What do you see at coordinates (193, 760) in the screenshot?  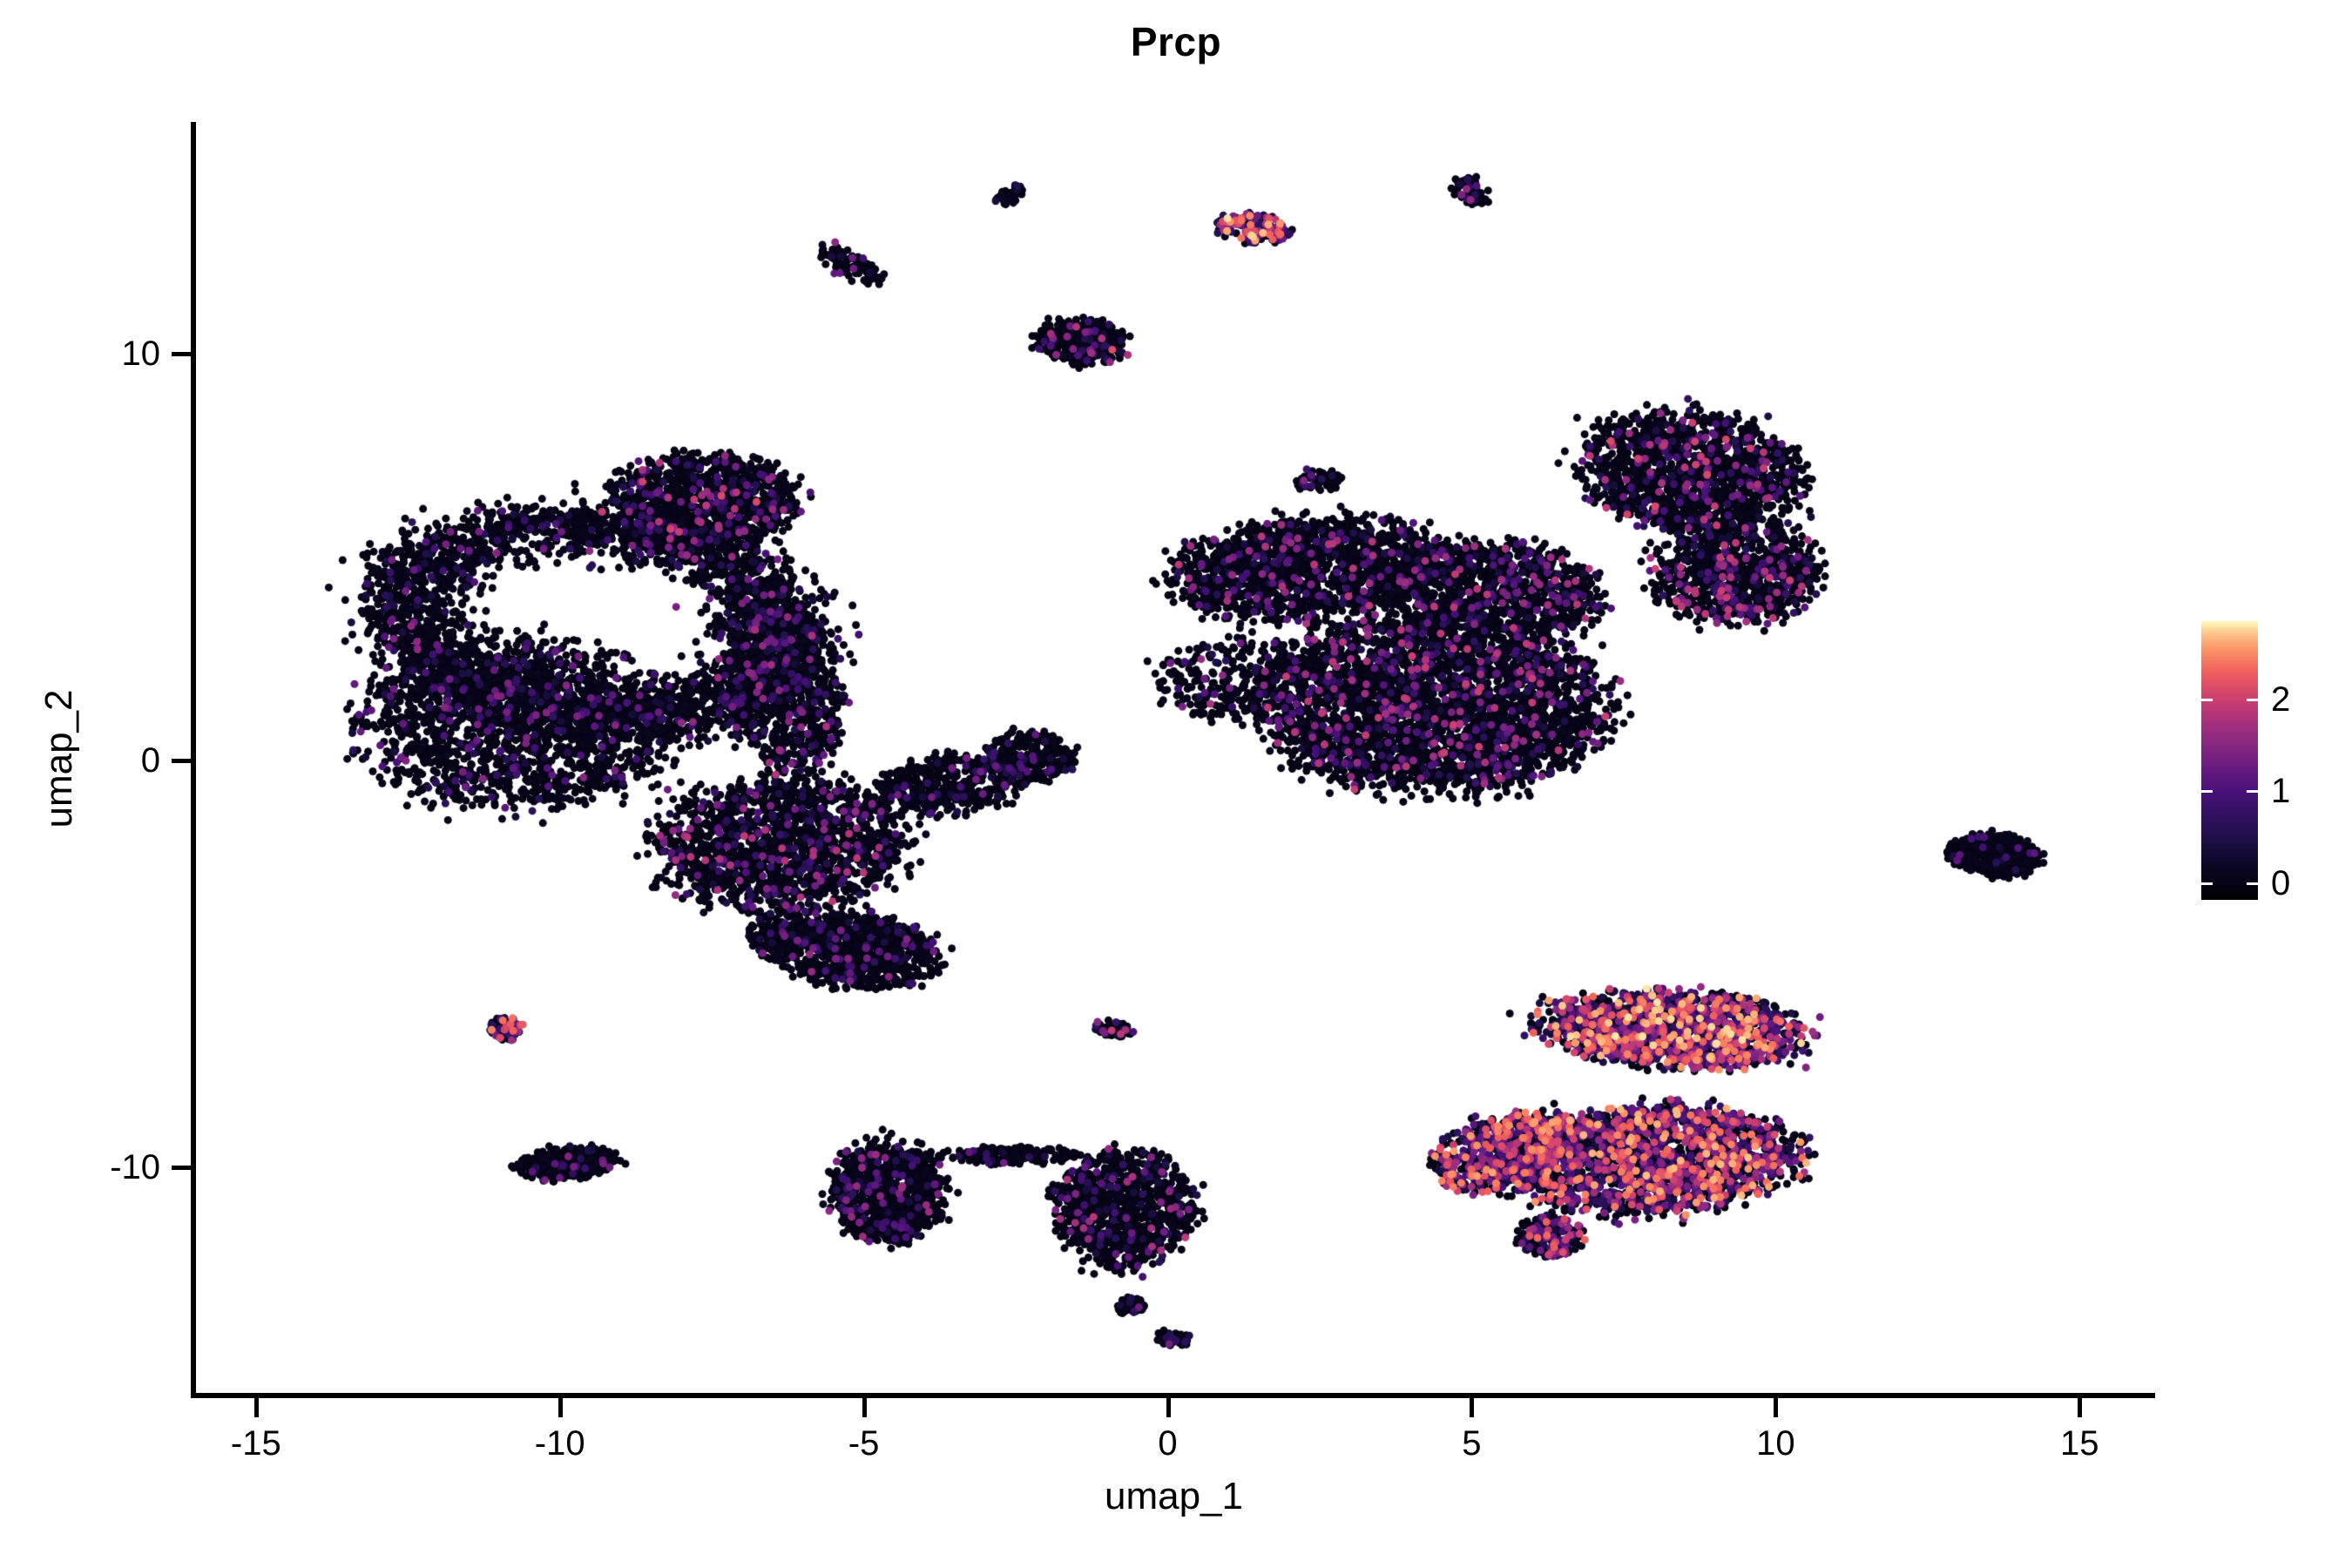 I see `y-axis-line` at bounding box center [193, 760].